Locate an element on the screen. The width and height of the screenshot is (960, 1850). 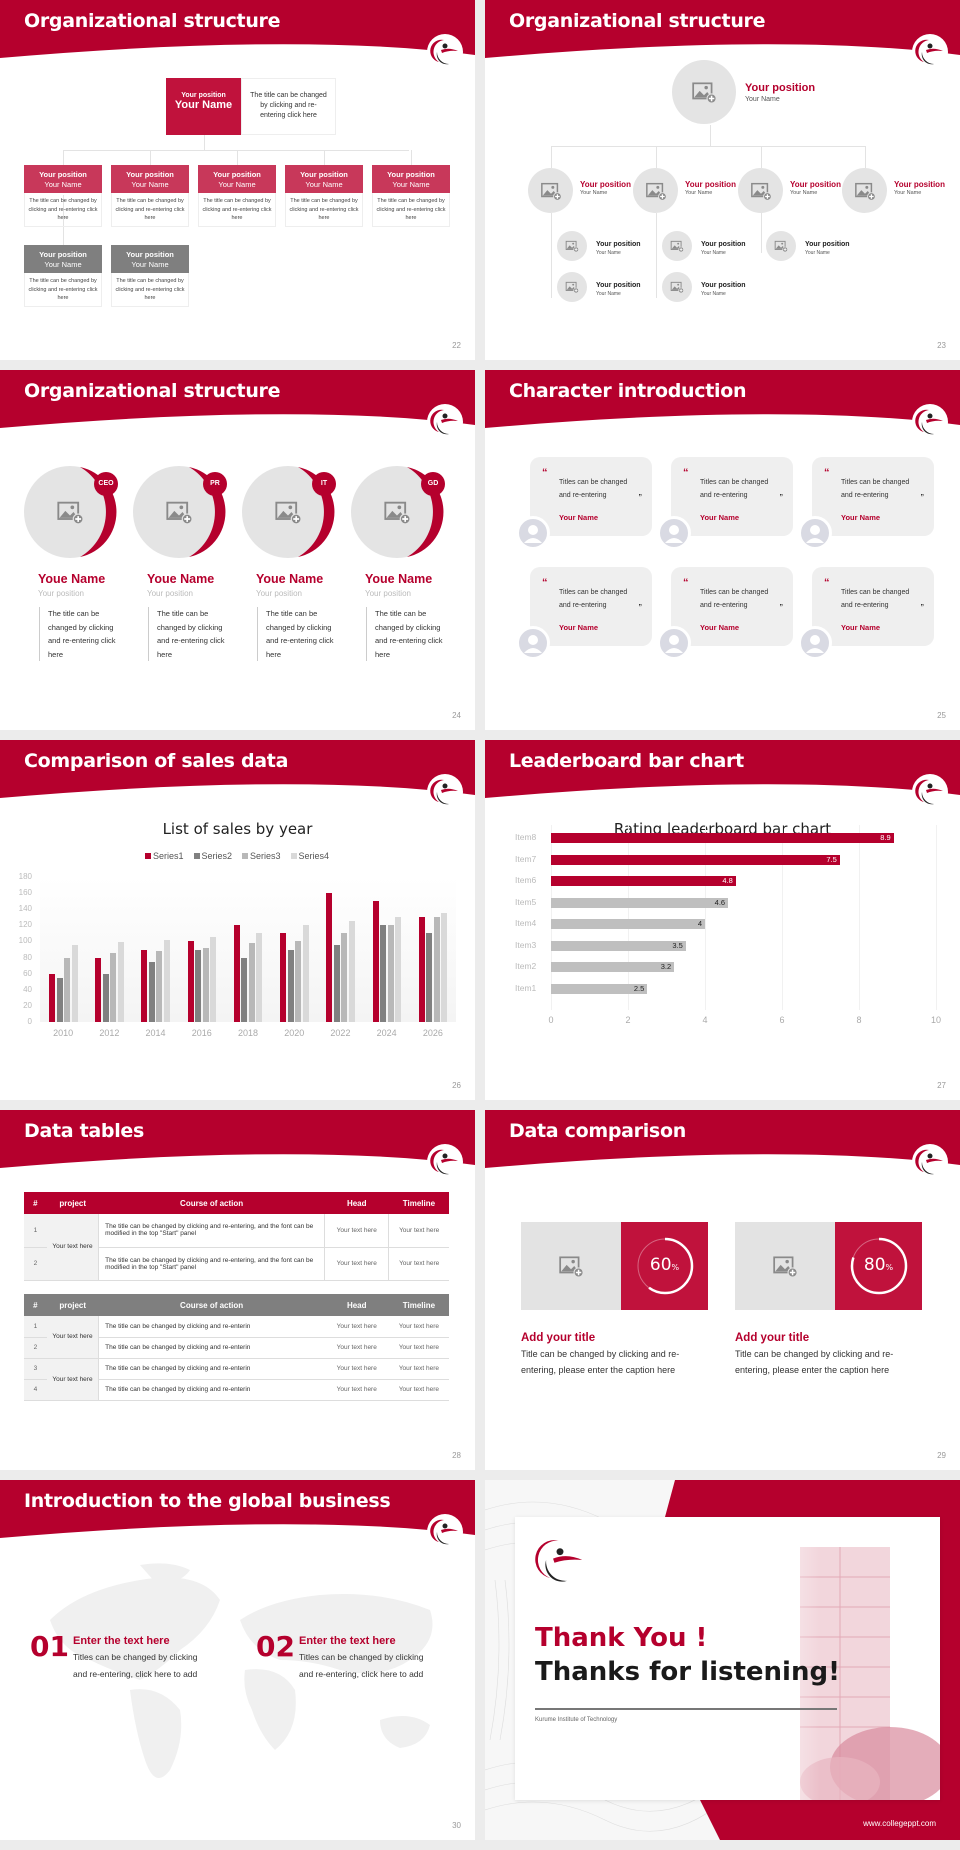
org-node-label: Your position Your Name is located at coordinates (815, 188).